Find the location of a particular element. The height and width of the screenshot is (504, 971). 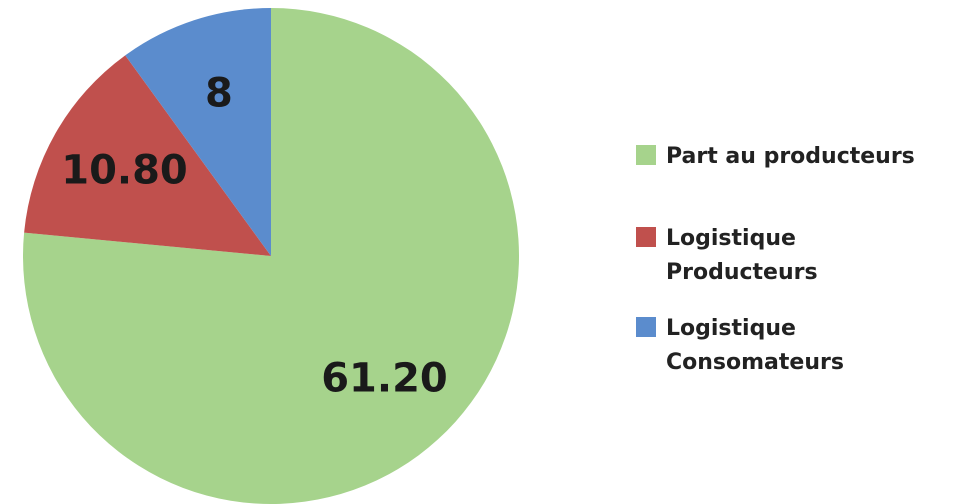

legend-label: Part au producteurs is located at coordinates (790, 156).